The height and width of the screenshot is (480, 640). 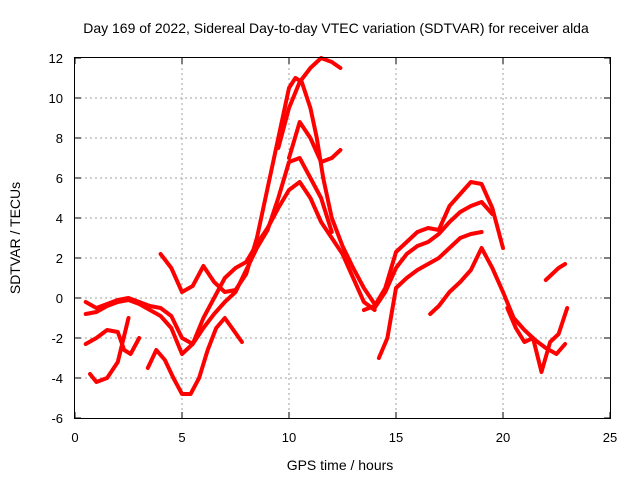 What do you see at coordinates (289, 437) in the screenshot?
I see `x-tick-label: 10` at bounding box center [289, 437].